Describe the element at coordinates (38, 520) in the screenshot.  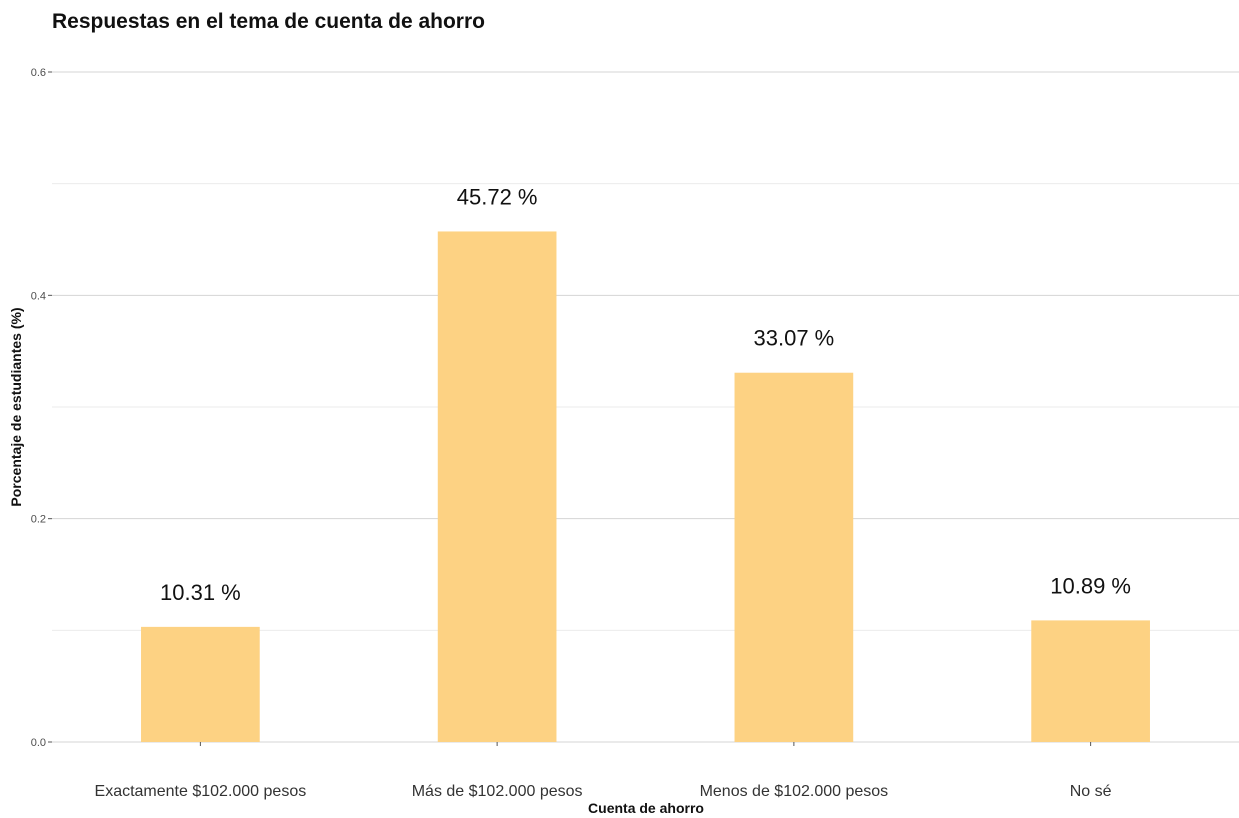
I see `y-tick-label: 0.2` at that location.